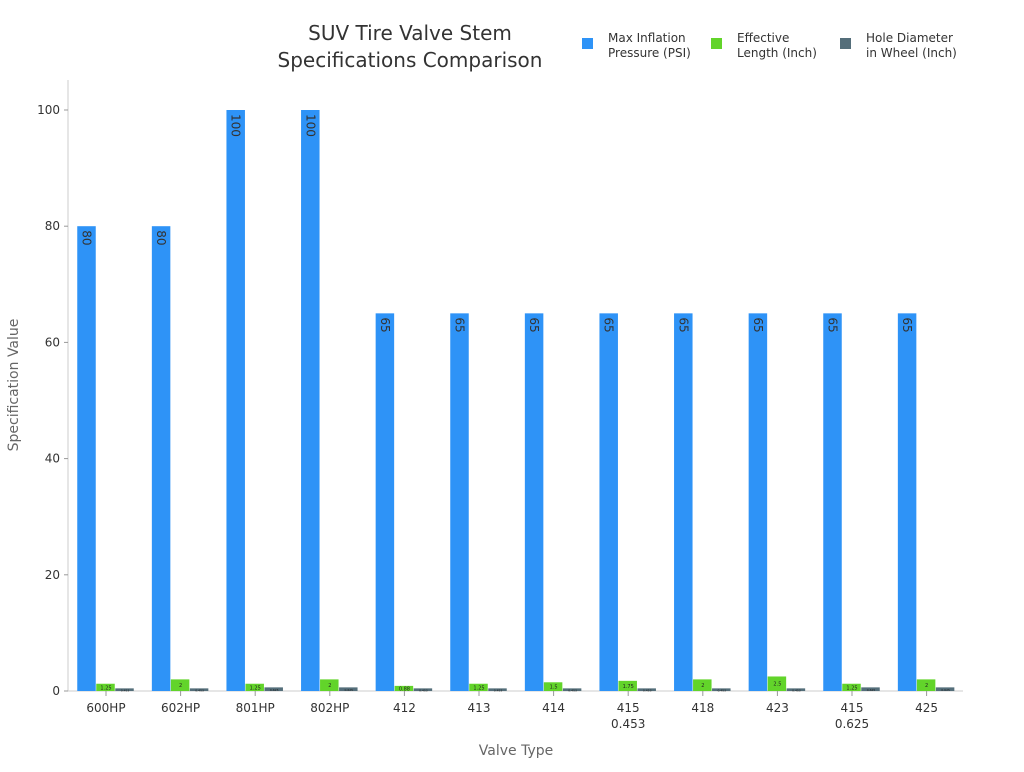 The image size is (1024, 772). Describe the element at coordinates (410, 60) in the screenshot. I see `chart-title: Specifications Comparison` at that location.